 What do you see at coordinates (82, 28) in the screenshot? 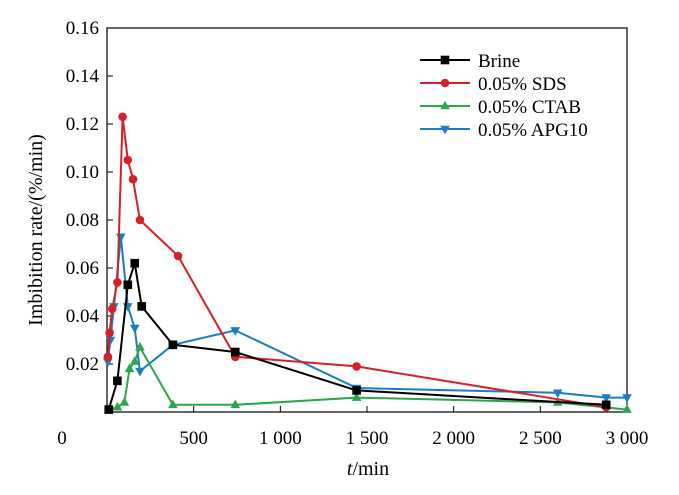
I see `y-tick-label: 0.16` at bounding box center [82, 28].